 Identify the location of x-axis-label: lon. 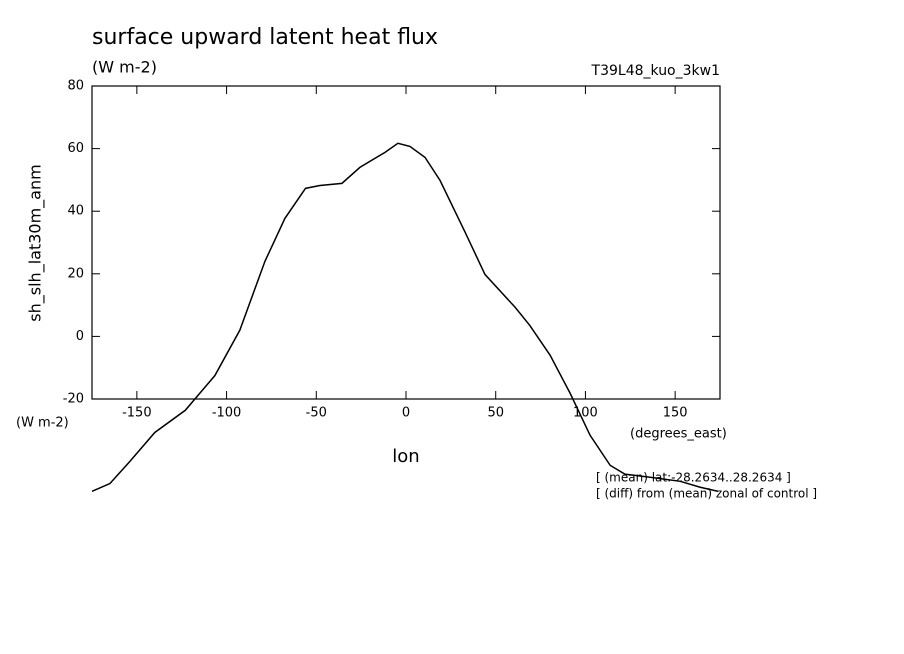
(405, 456).